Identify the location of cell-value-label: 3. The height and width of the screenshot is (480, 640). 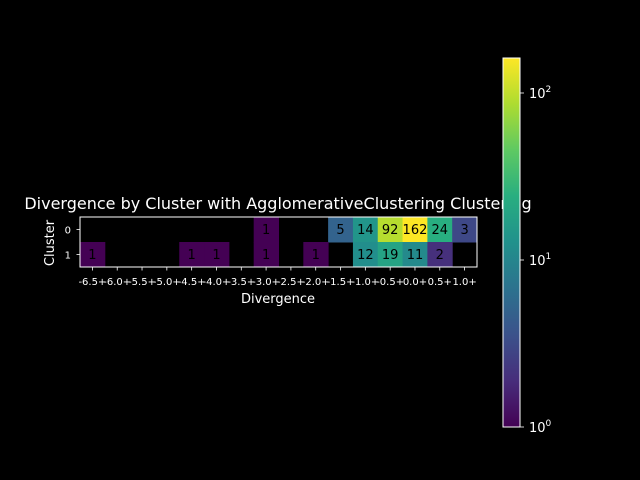
(464, 230).